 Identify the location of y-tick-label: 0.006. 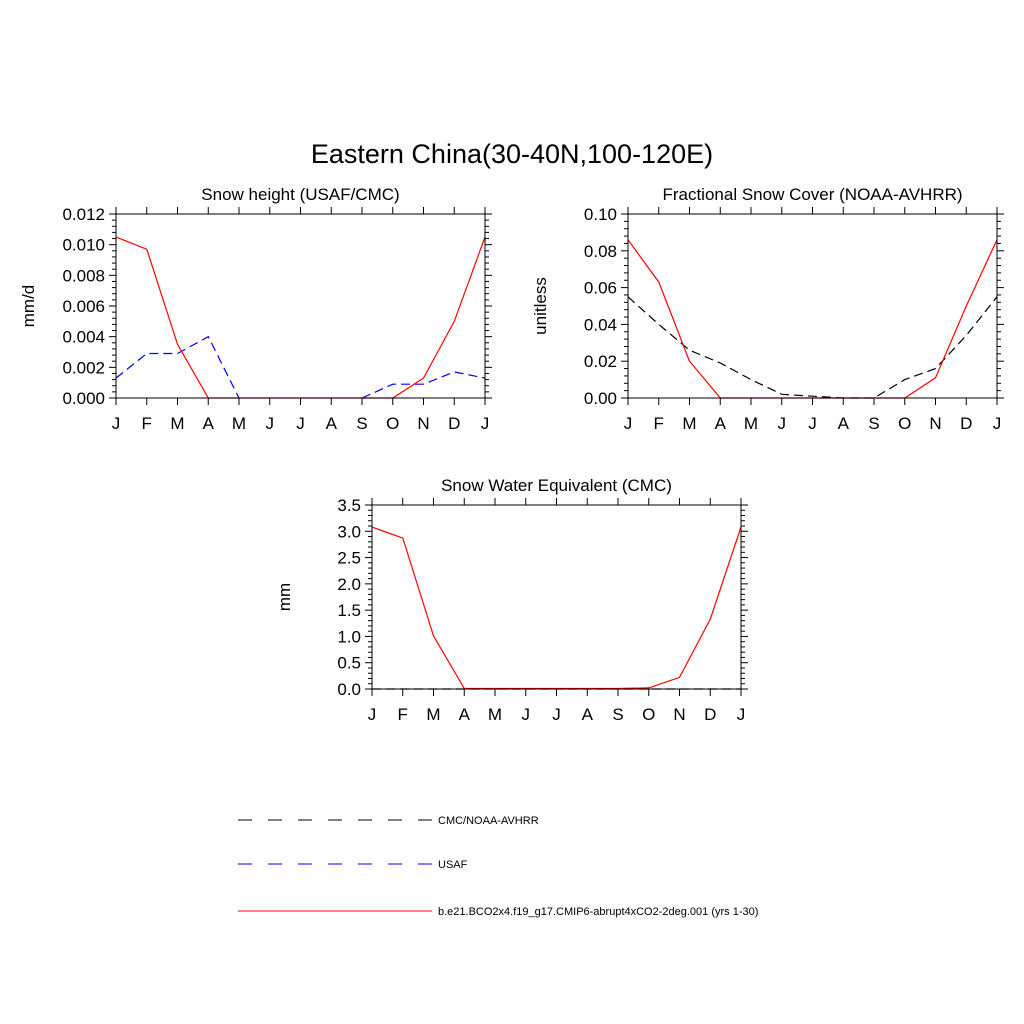
(83, 306).